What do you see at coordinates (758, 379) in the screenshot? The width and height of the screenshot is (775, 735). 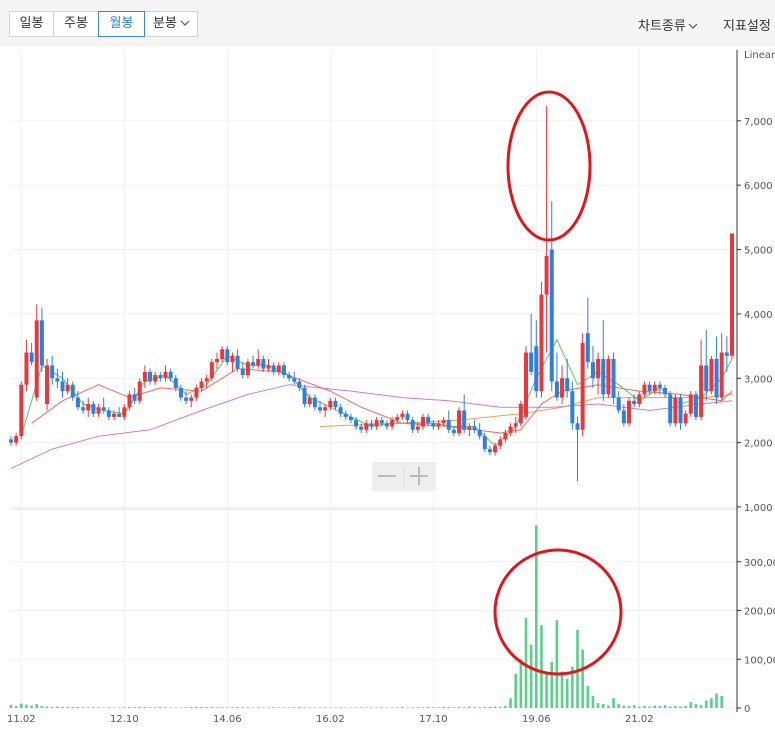 I see `y-tick-label: 3,000` at bounding box center [758, 379].